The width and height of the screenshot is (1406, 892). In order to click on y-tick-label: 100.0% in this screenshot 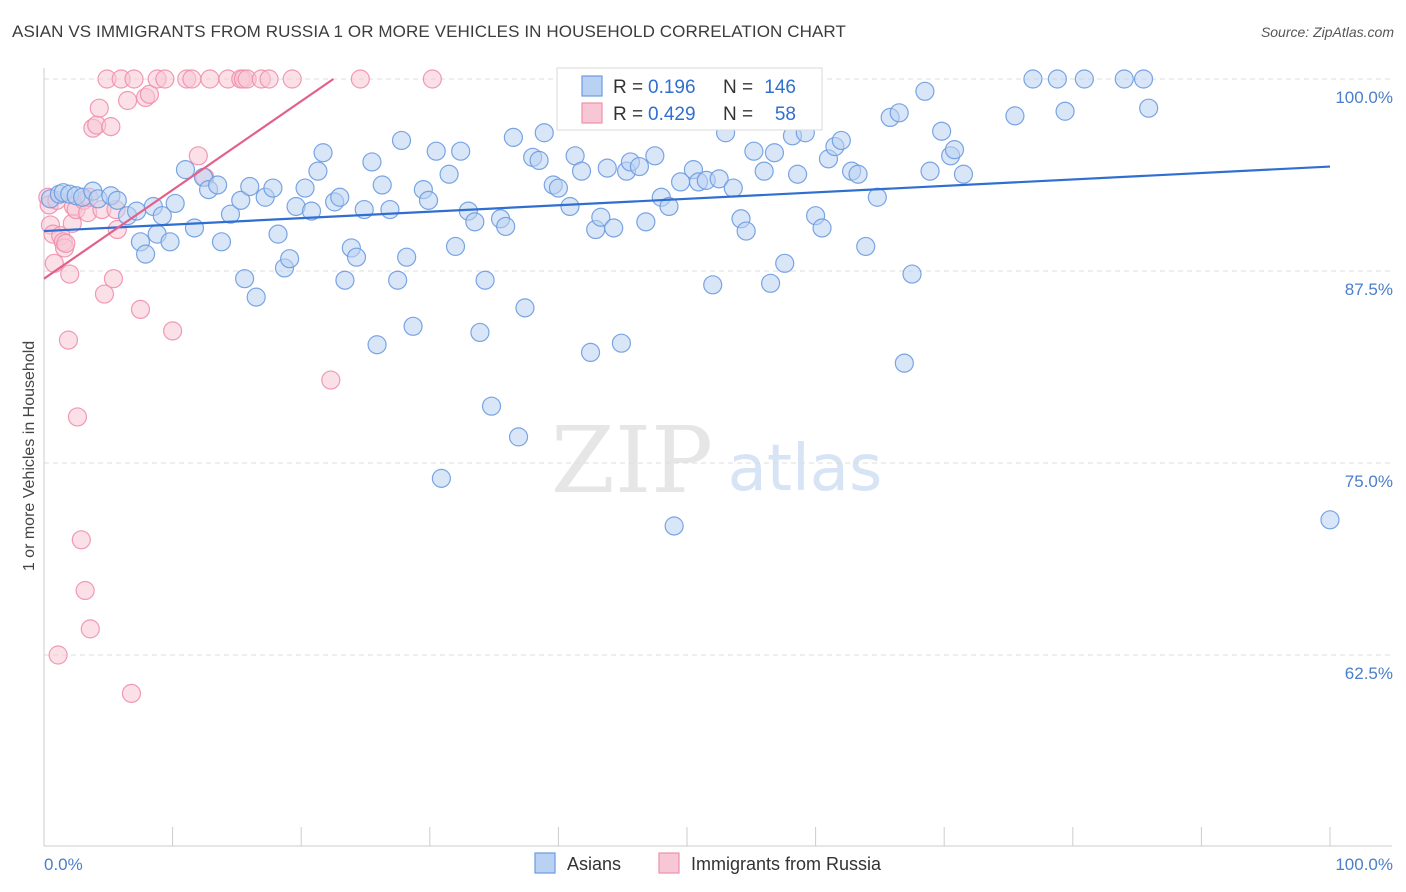, I will do `click(1364, 97)`.